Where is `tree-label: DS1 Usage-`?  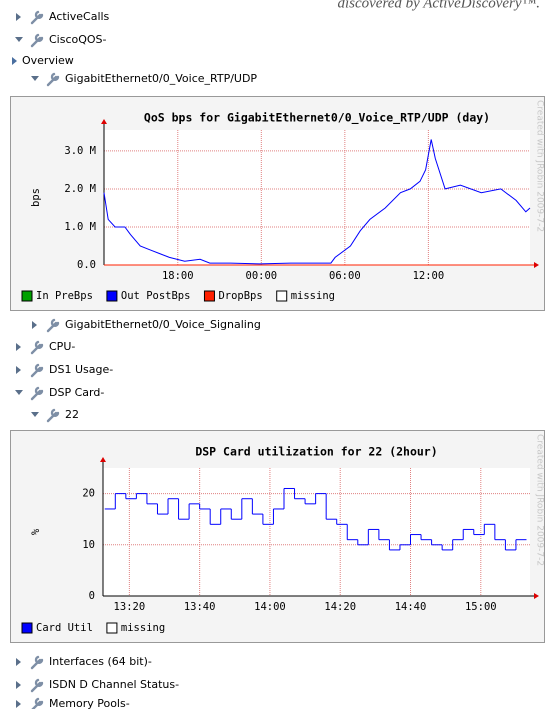
tree-label: DS1 Usage- is located at coordinates (81, 369).